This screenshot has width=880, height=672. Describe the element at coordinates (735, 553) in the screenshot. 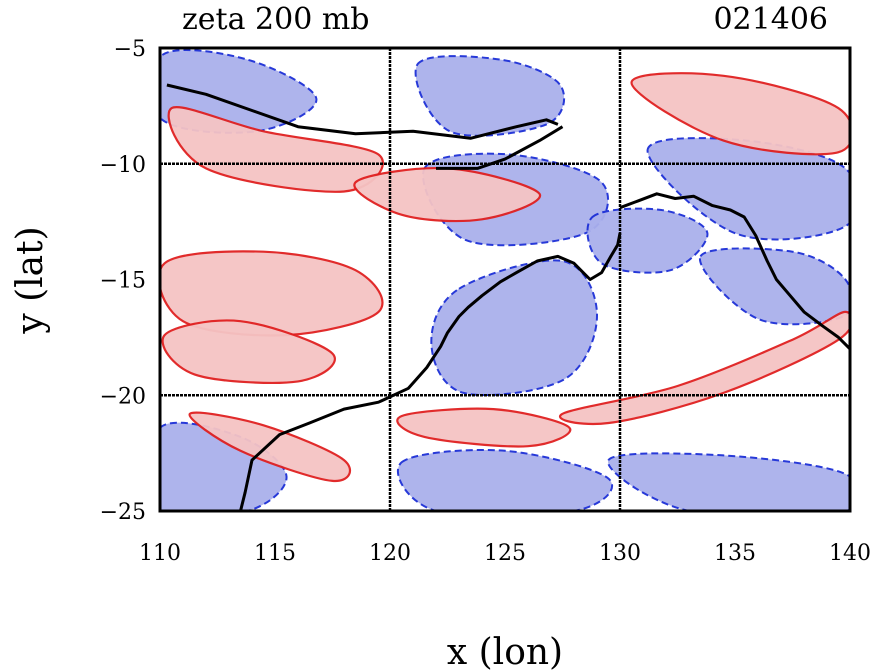

I see `x-tick-label-135: 135` at that location.